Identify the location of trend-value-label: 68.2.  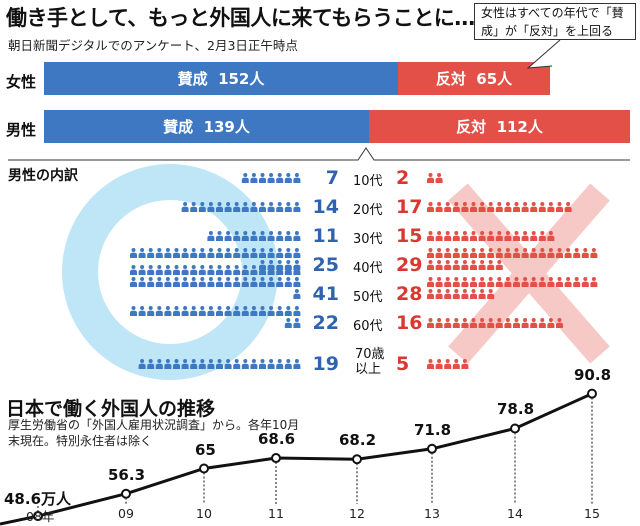
(358, 440).